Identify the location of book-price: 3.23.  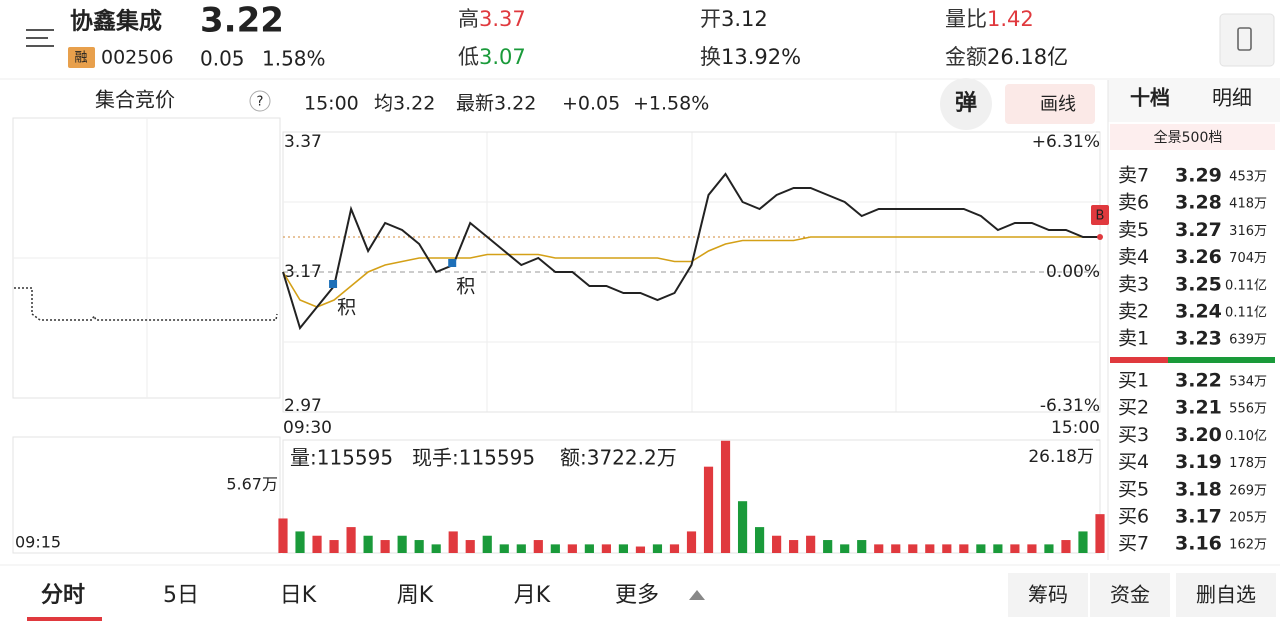
(1198, 339).